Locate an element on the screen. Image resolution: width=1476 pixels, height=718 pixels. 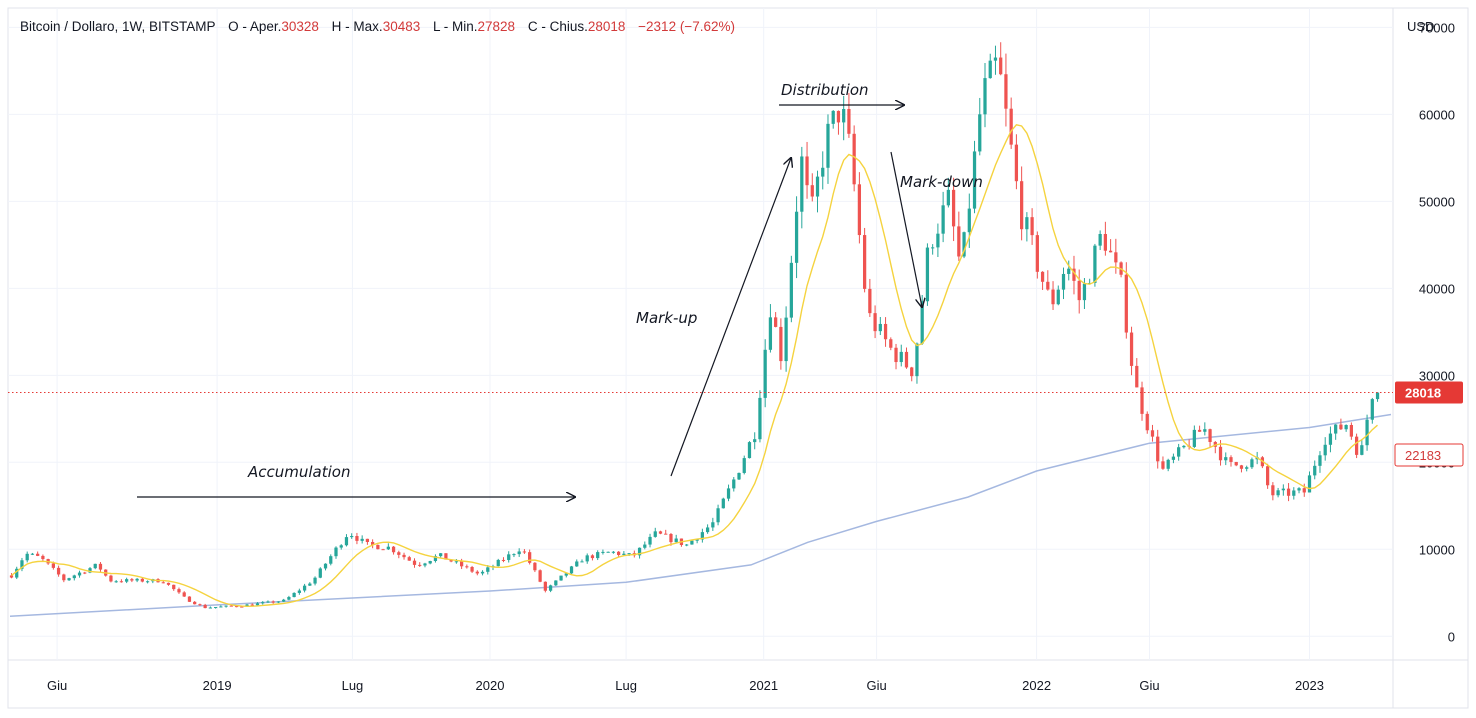
time-axis: Giu 2019 Lug 2020 Lug 2021 Giu 2022 Giu 2023 is located at coordinates (685, 685).